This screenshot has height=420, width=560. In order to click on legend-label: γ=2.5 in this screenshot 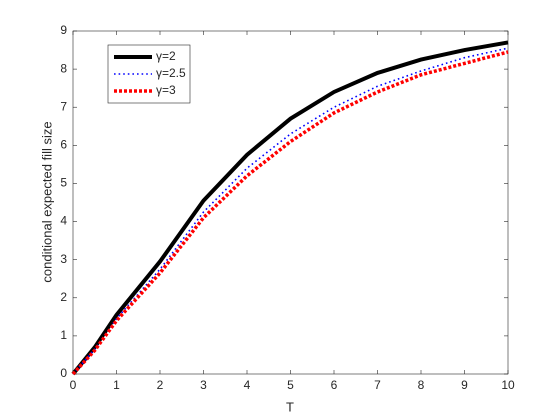, I will do `click(171, 73)`.